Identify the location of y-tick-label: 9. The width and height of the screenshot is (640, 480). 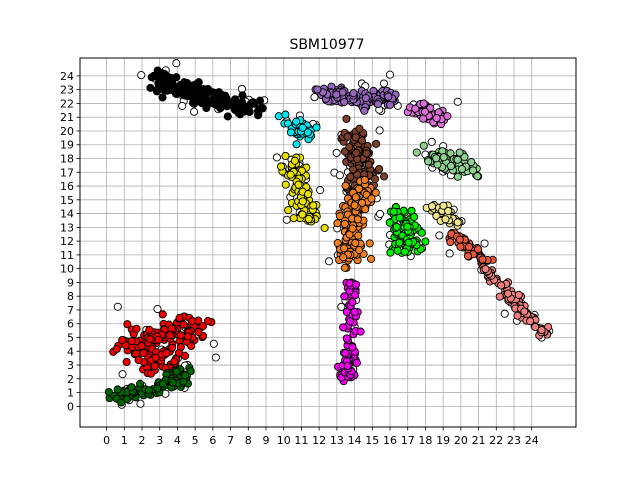
(70, 282).